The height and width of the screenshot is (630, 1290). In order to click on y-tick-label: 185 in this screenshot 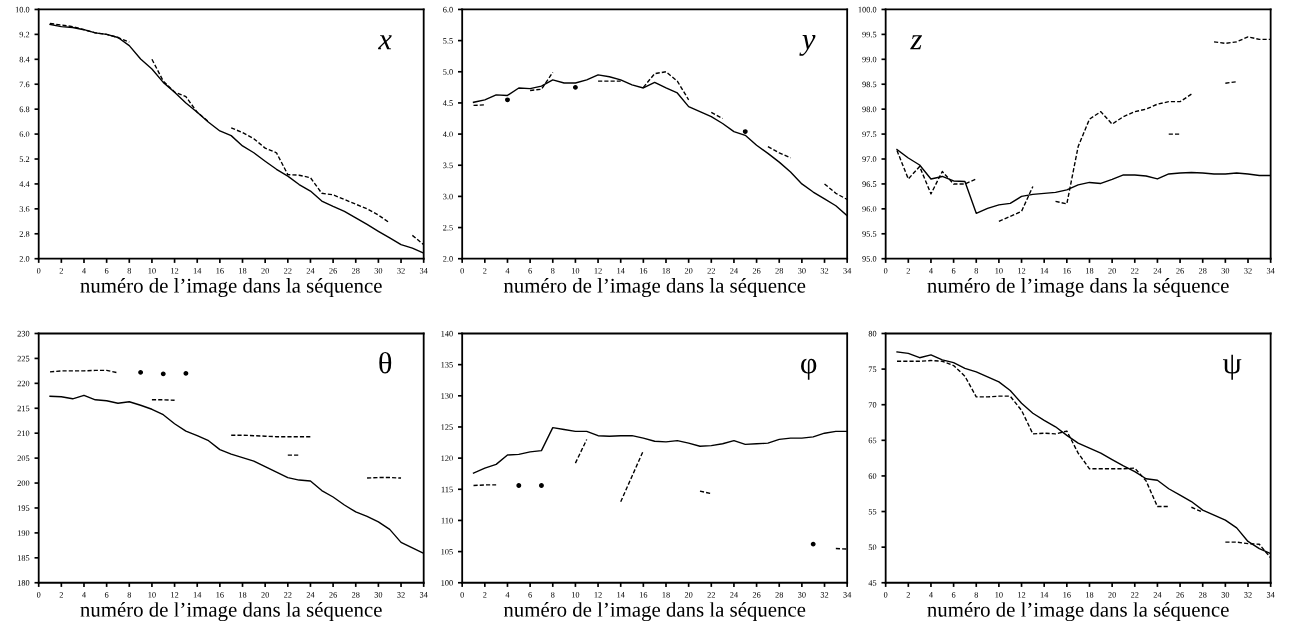, I will do `click(23, 558)`.